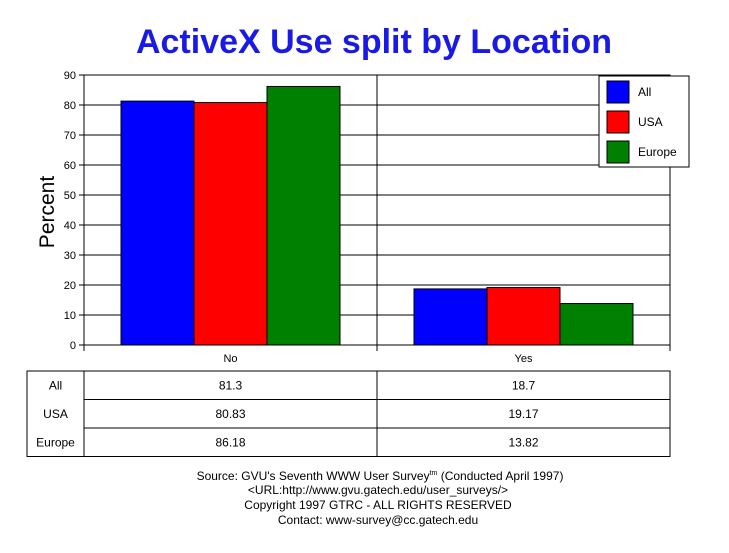 This screenshot has width=729, height=553. I want to click on bar-all-yes, so click(450, 317).